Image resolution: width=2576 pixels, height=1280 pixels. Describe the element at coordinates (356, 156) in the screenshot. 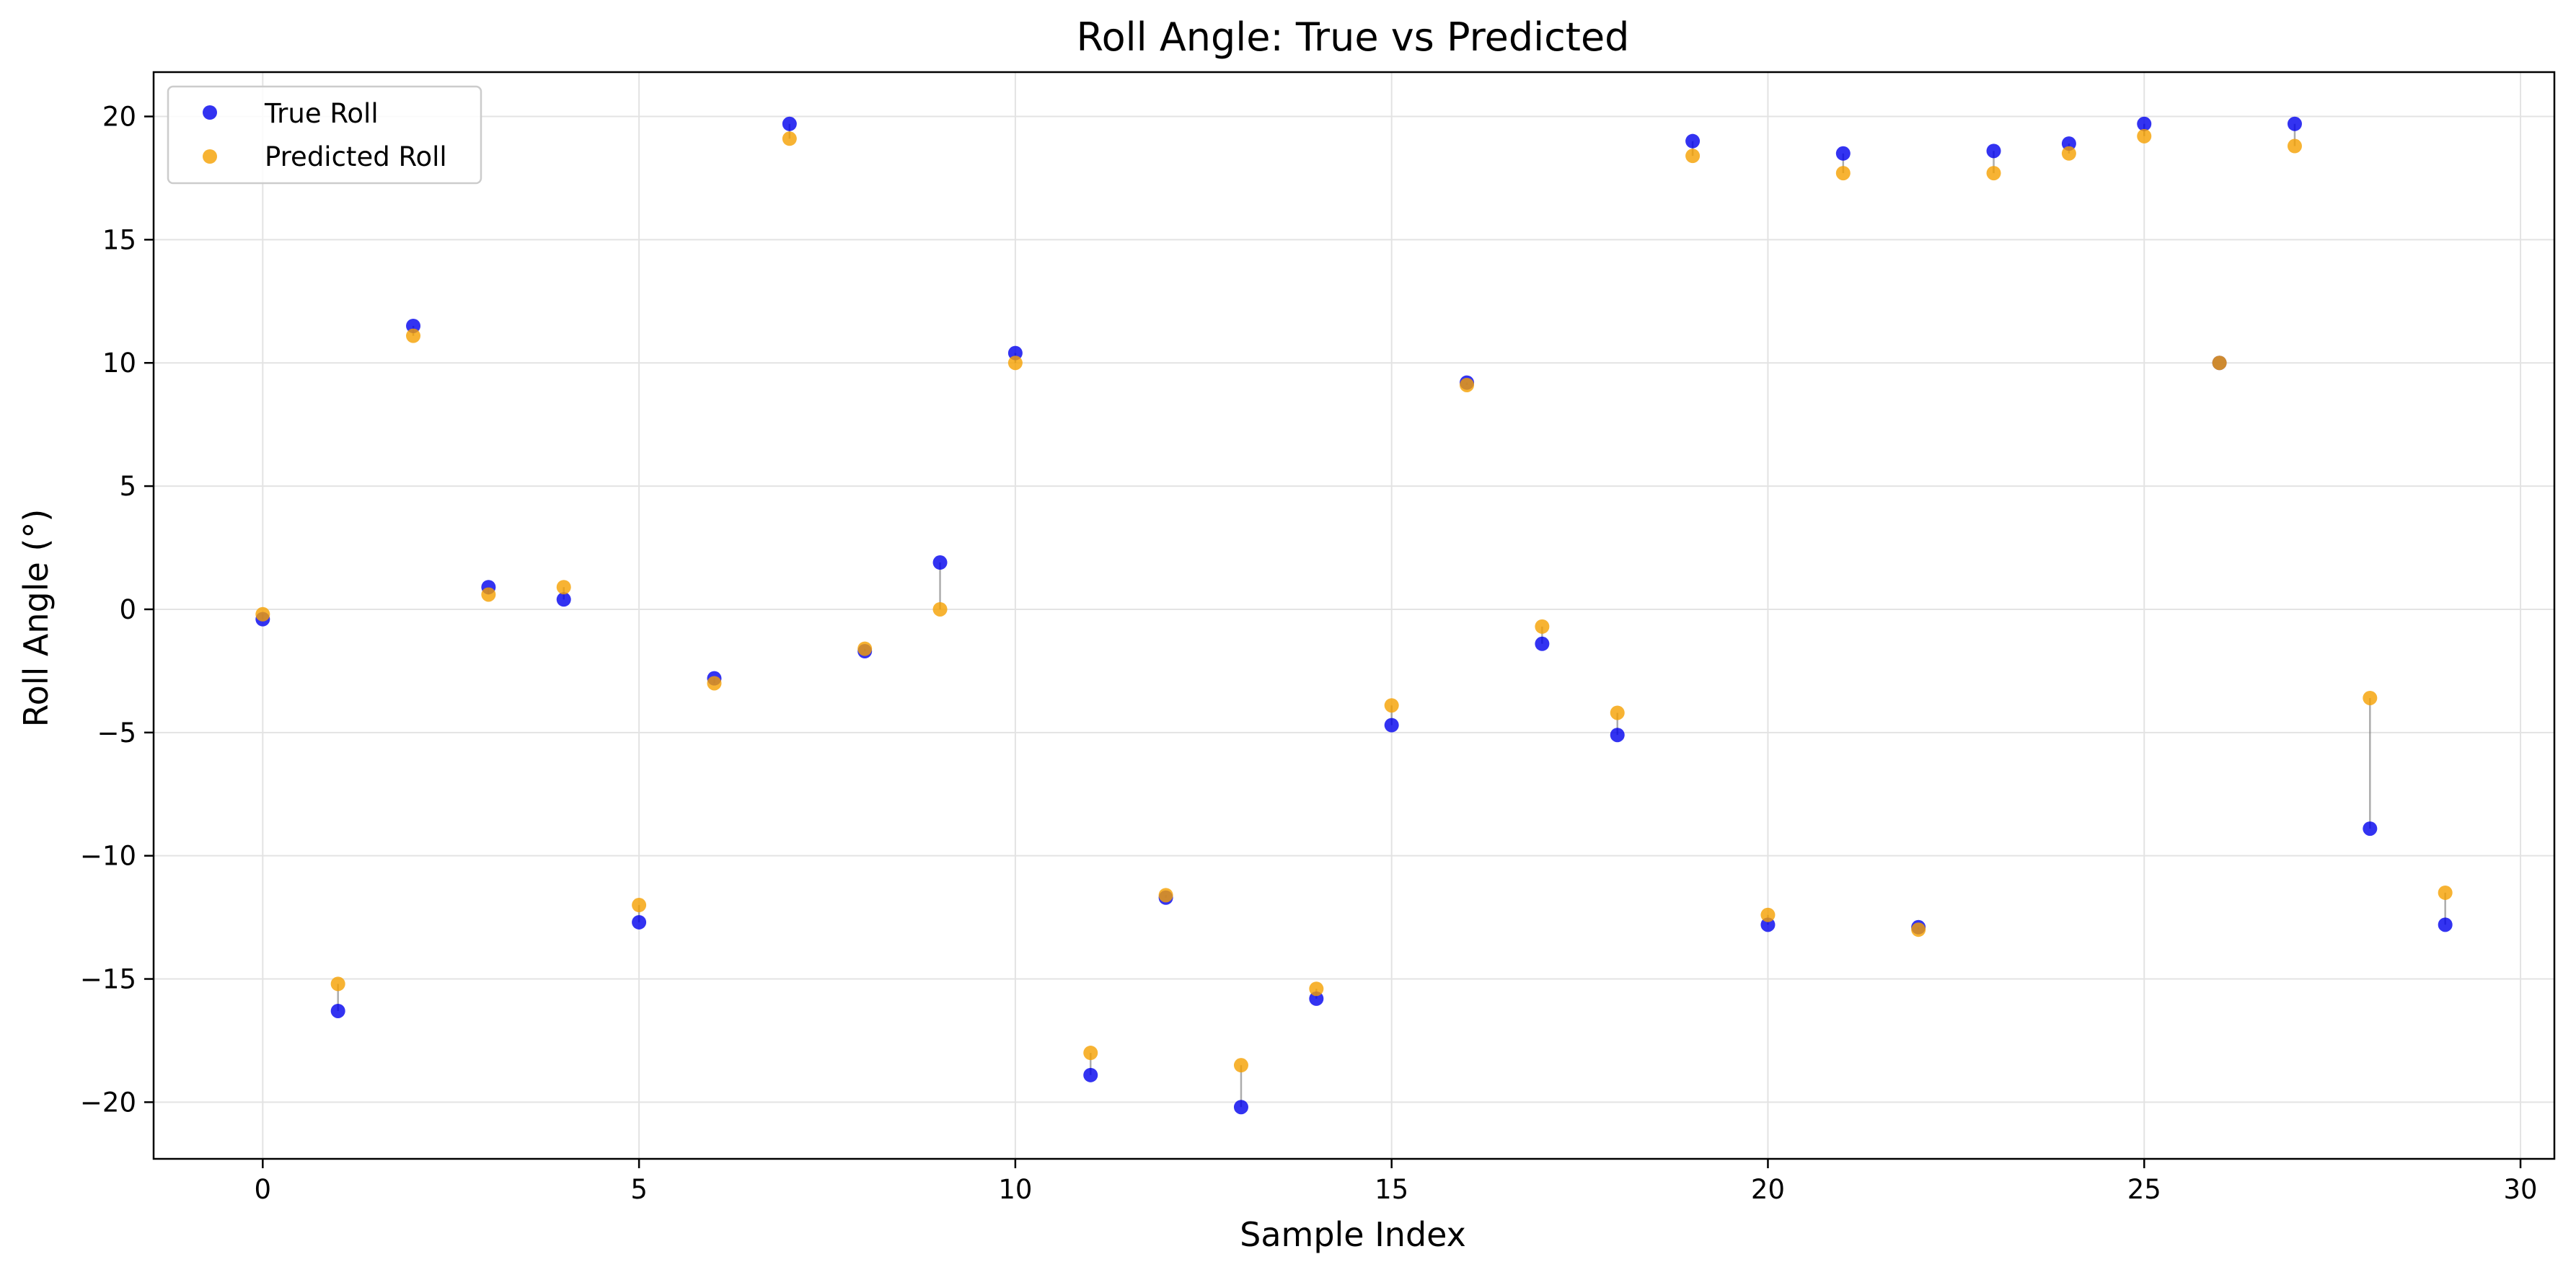

I see `legend-label-predicted-roll: Predicted Roll` at that location.